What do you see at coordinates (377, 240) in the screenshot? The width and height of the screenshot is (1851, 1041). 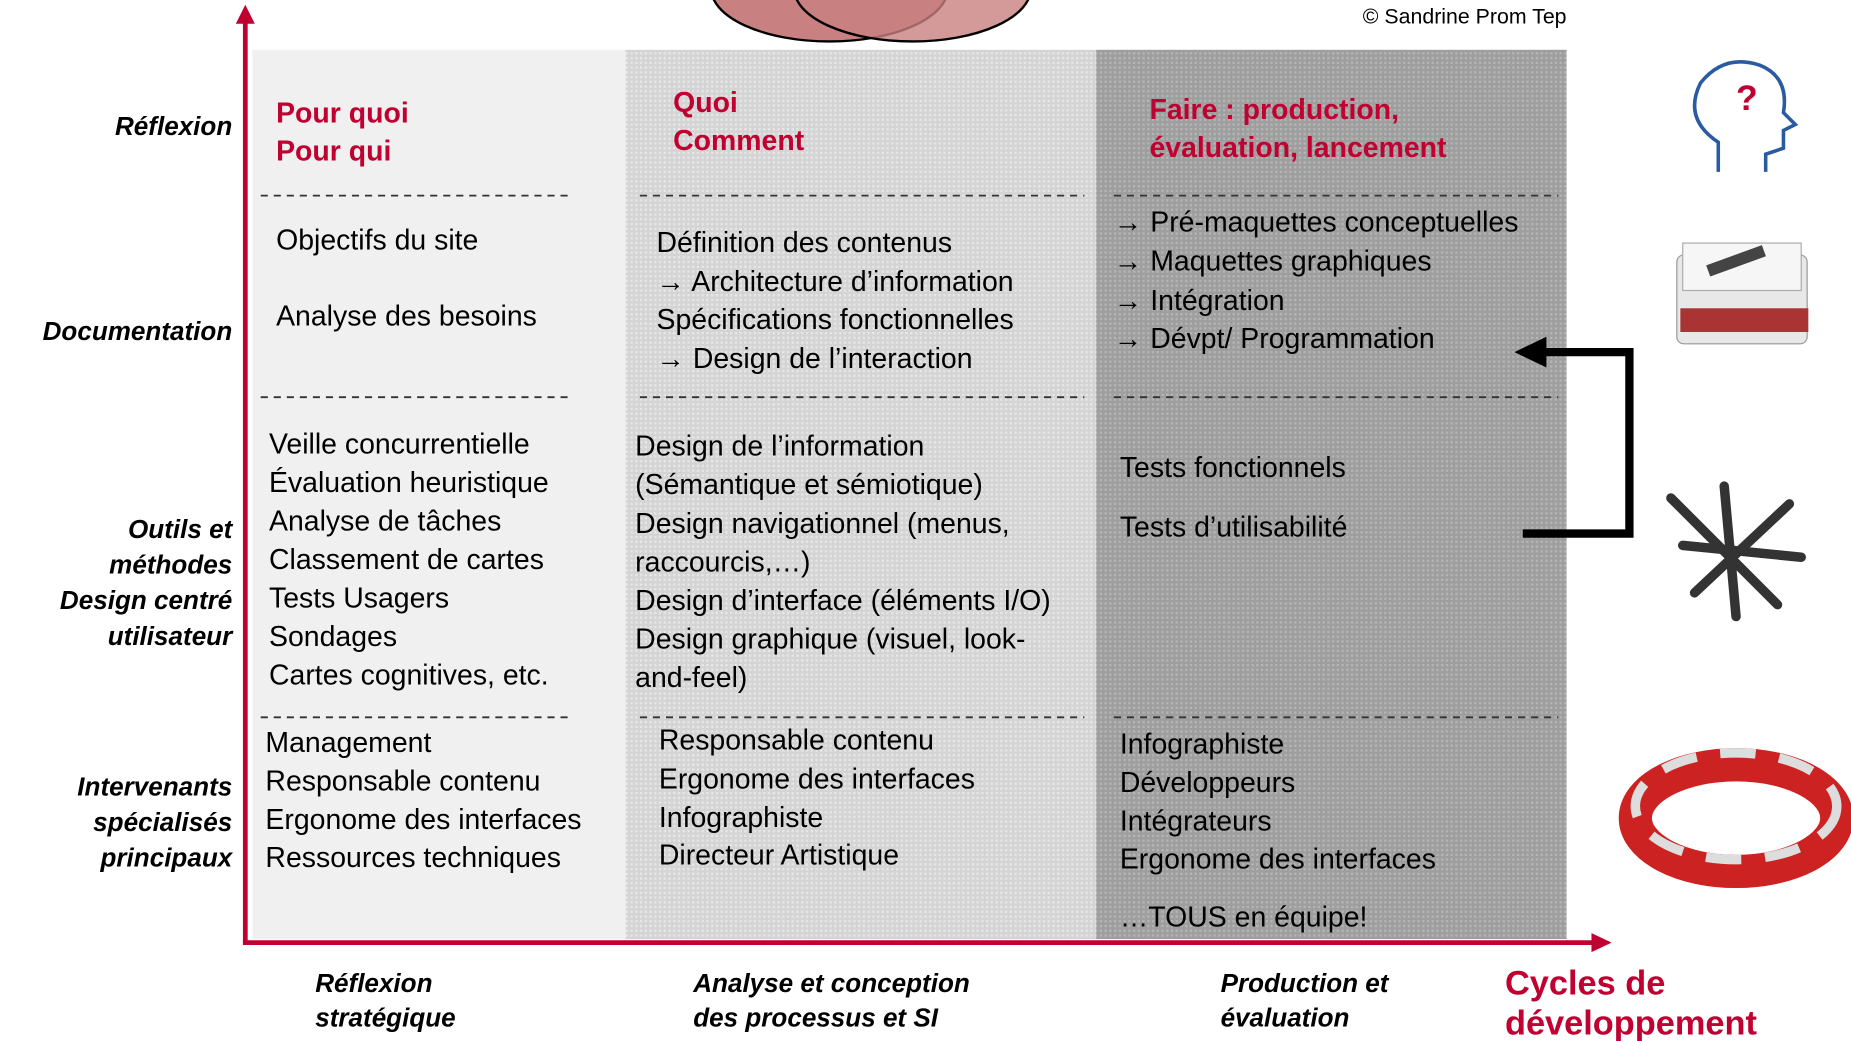 I see `documentation-item: Objectifs du site` at bounding box center [377, 240].